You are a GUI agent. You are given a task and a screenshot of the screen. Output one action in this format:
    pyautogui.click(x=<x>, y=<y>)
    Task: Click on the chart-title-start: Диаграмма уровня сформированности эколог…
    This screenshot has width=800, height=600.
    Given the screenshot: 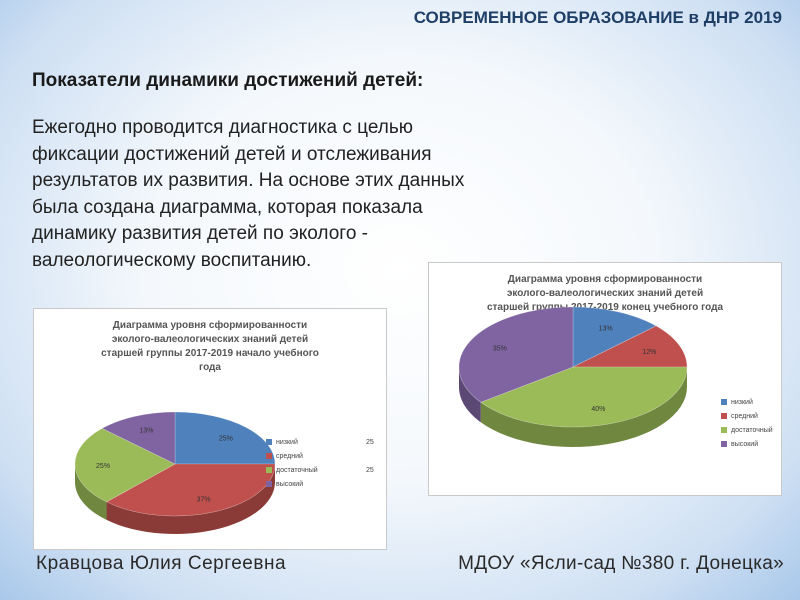 What is the action you would take?
    pyautogui.click(x=210, y=347)
    